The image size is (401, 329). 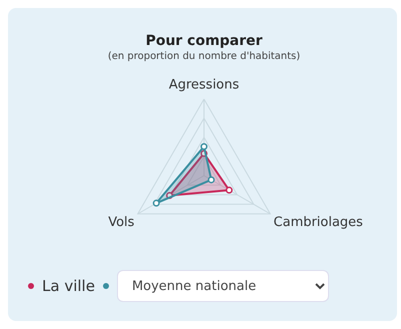 I want to click on series-select: Moyenne nationale, so click(x=222, y=286).